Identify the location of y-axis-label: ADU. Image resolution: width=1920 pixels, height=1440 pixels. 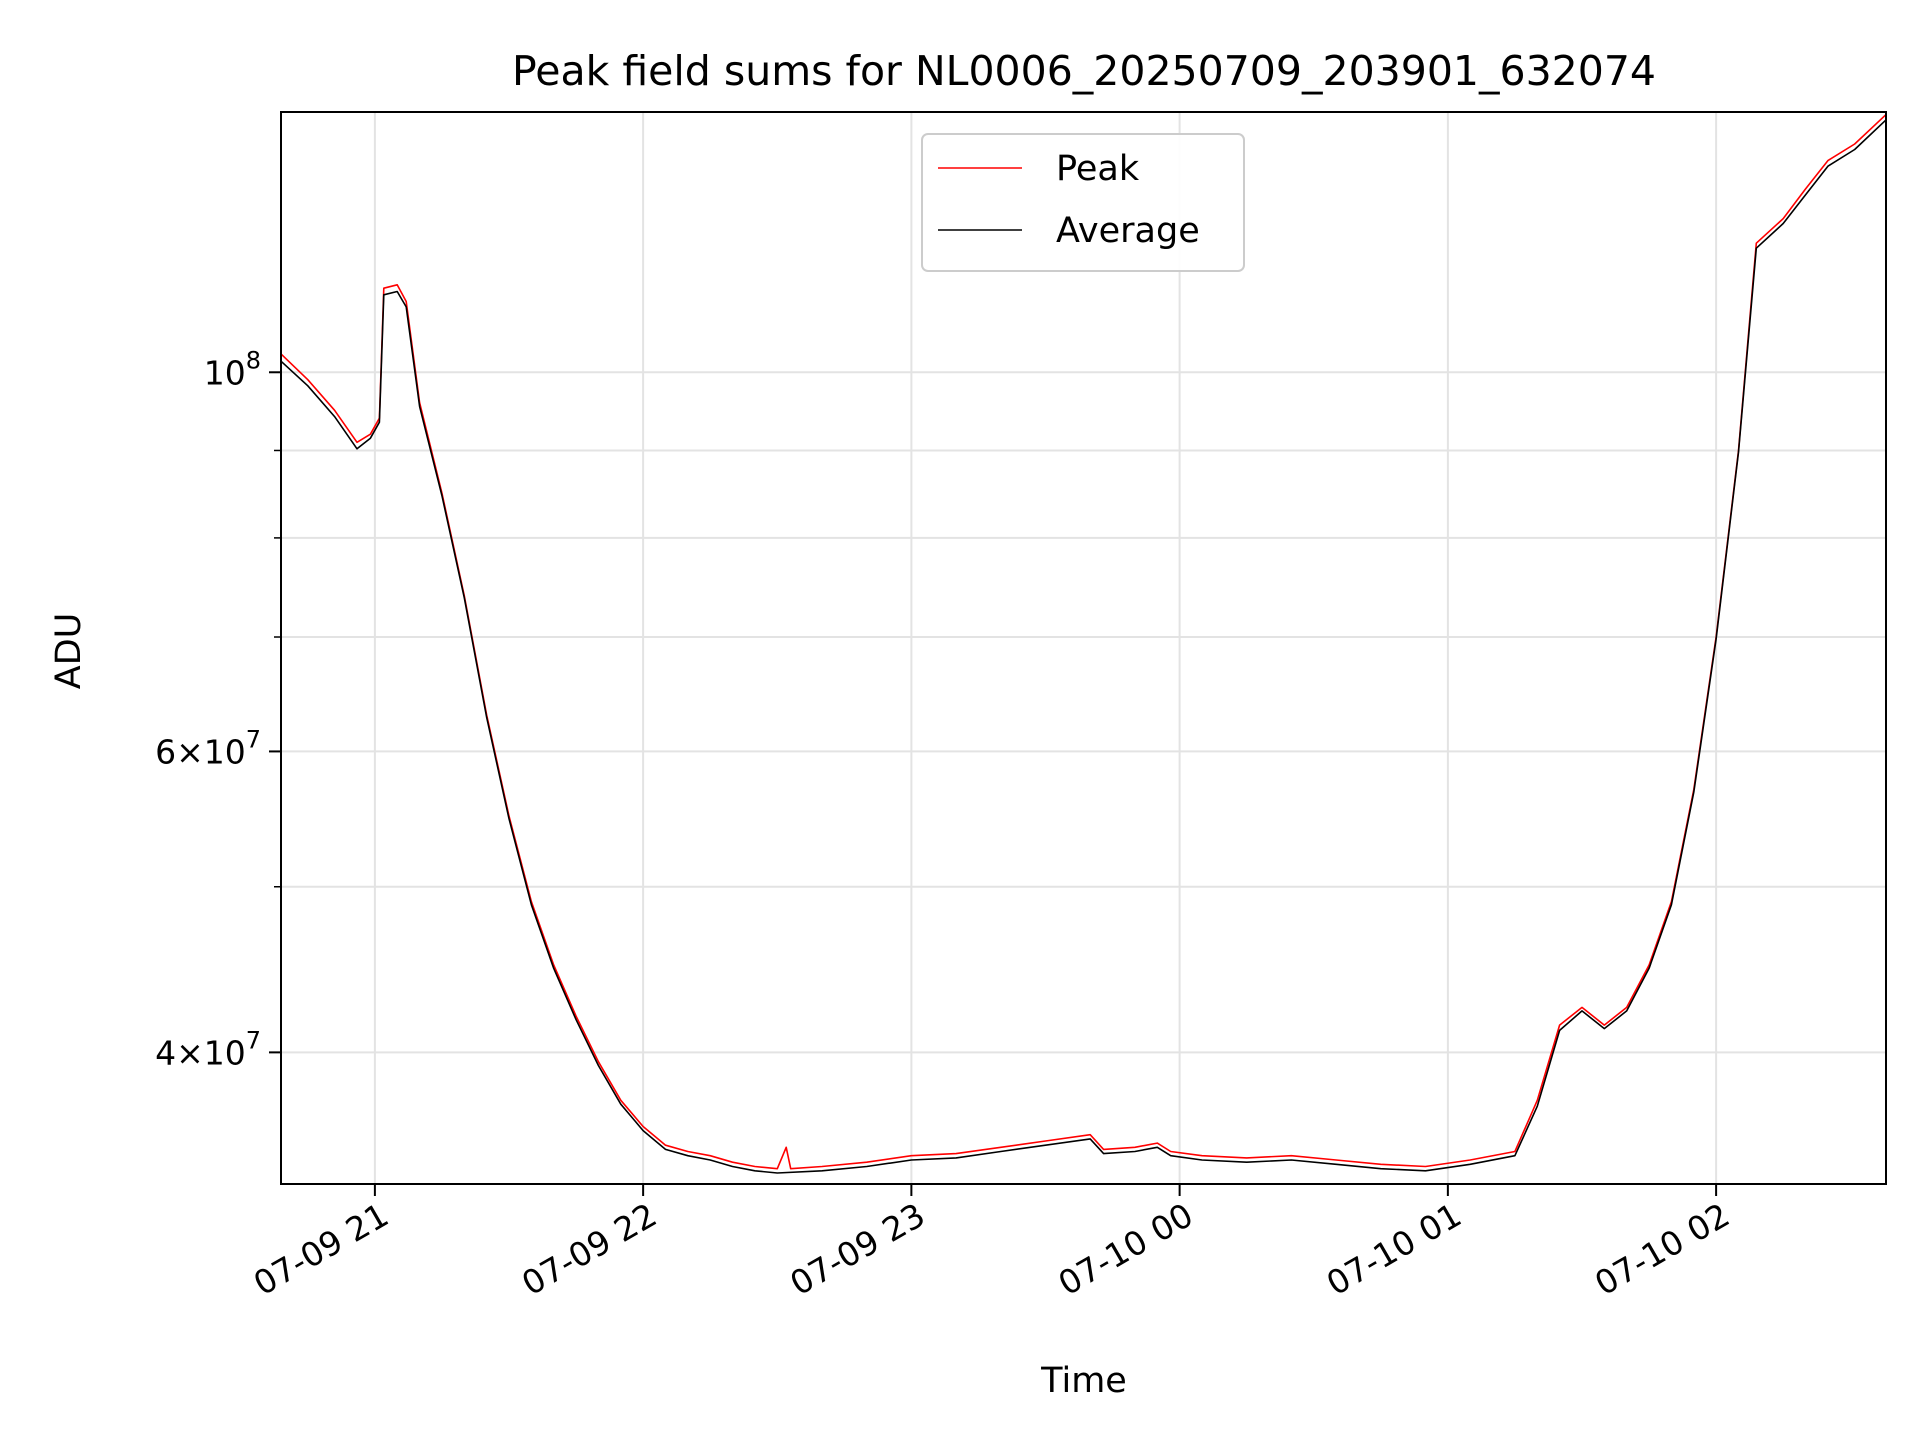
(69, 651).